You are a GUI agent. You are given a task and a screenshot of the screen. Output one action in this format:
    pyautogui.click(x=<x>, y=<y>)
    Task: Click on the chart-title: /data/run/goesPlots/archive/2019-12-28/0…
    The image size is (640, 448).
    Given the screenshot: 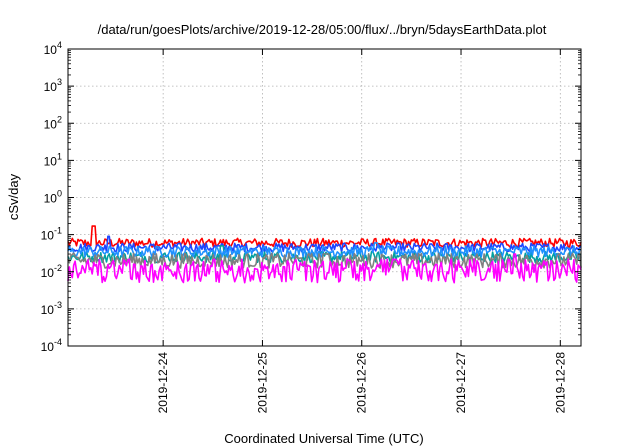 What is the action you would take?
    pyautogui.click(x=322, y=29)
    